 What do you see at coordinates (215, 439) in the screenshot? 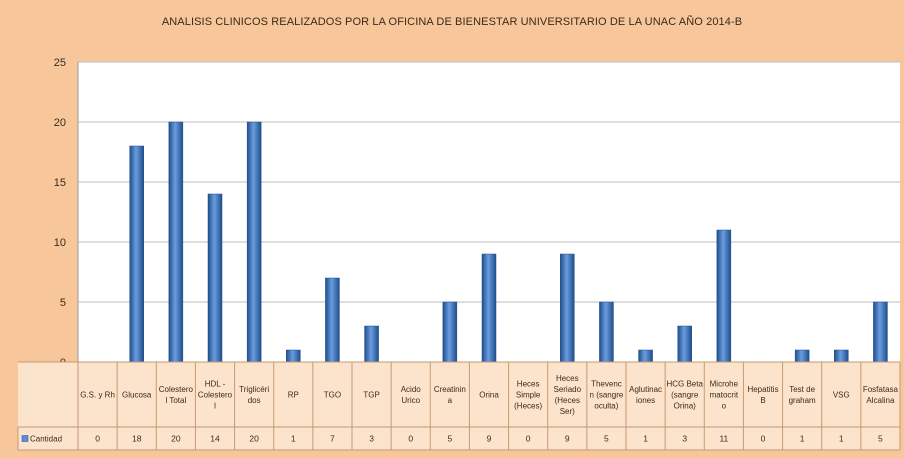
I see `data-label: 14` at bounding box center [215, 439].